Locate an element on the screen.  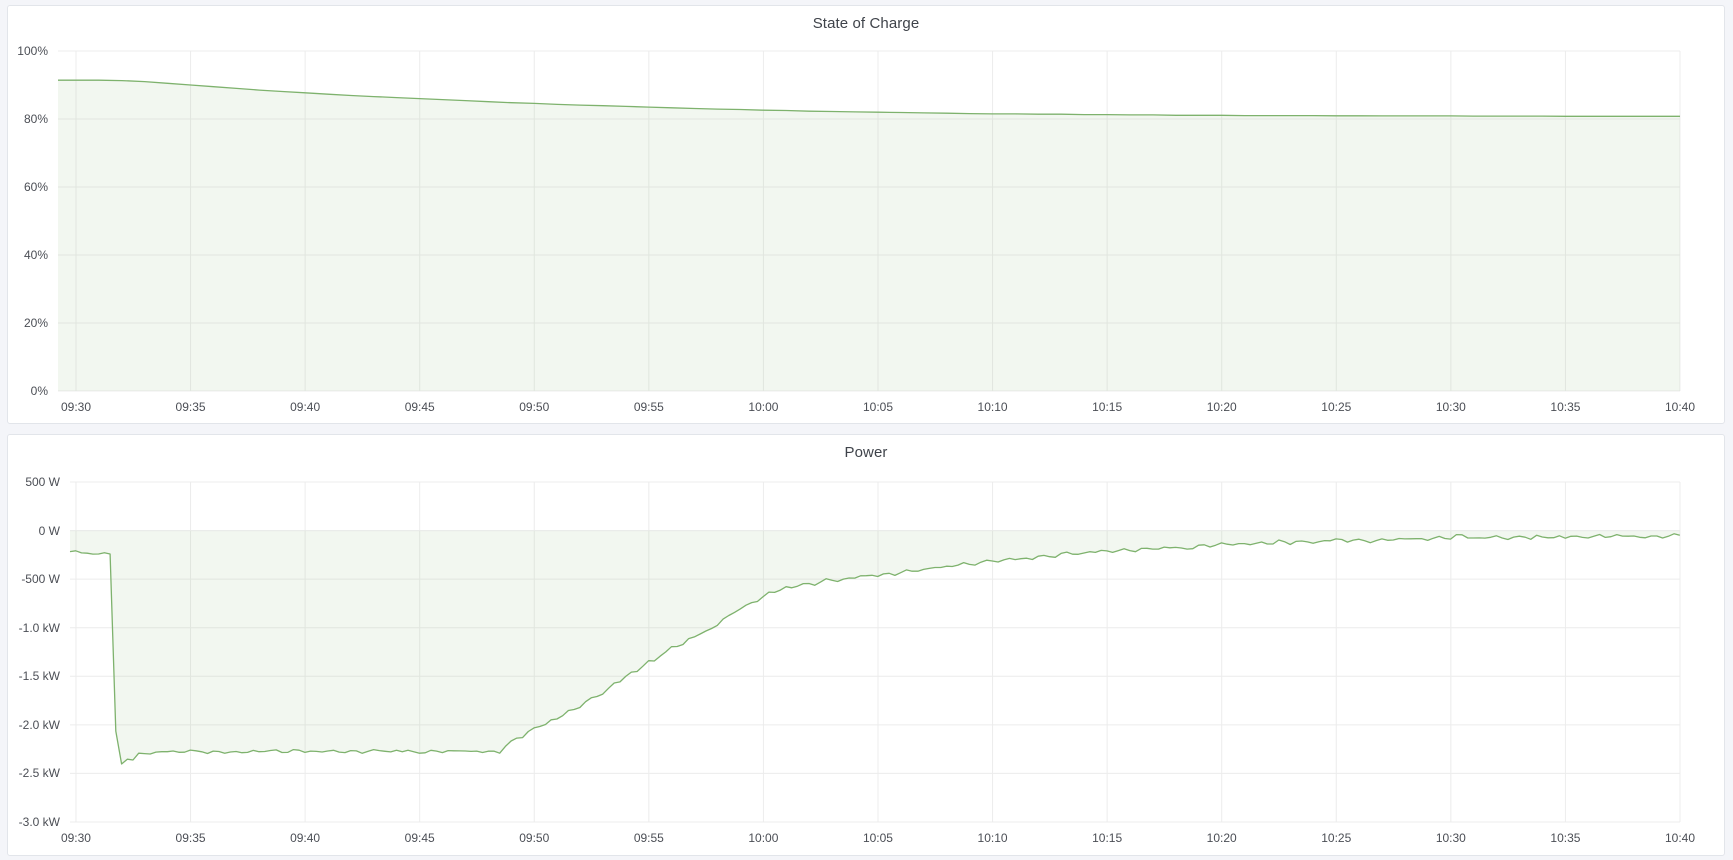
y-axis-tick-label: -2.0 kW is located at coordinates (39, 724).